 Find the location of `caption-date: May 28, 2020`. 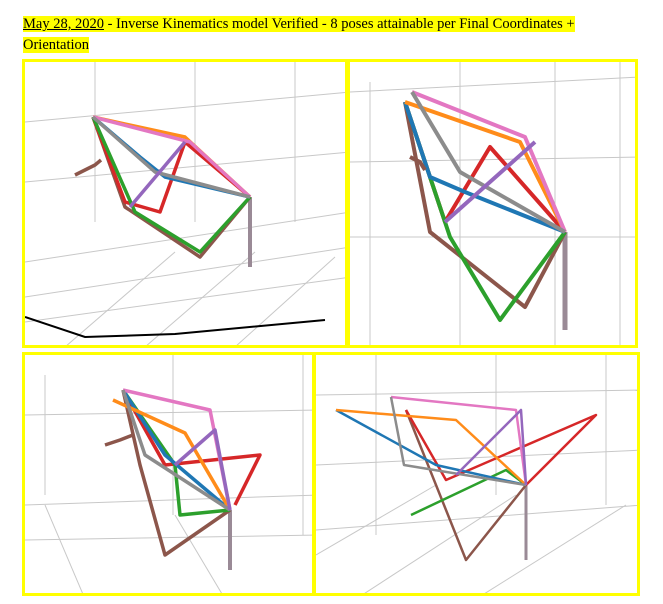

caption-date: May 28, 2020 is located at coordinates (63, 24).